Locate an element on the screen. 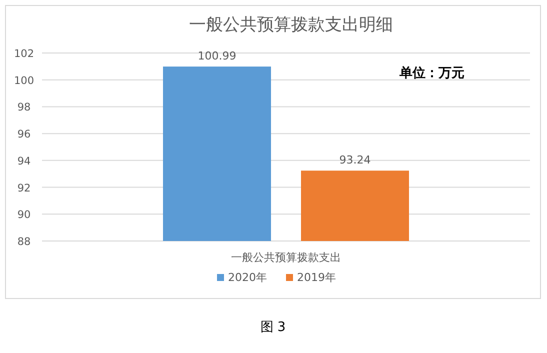 This screenshot has height=353, width=547. y-tick-label: 96 is located at coordinates (24, 134).